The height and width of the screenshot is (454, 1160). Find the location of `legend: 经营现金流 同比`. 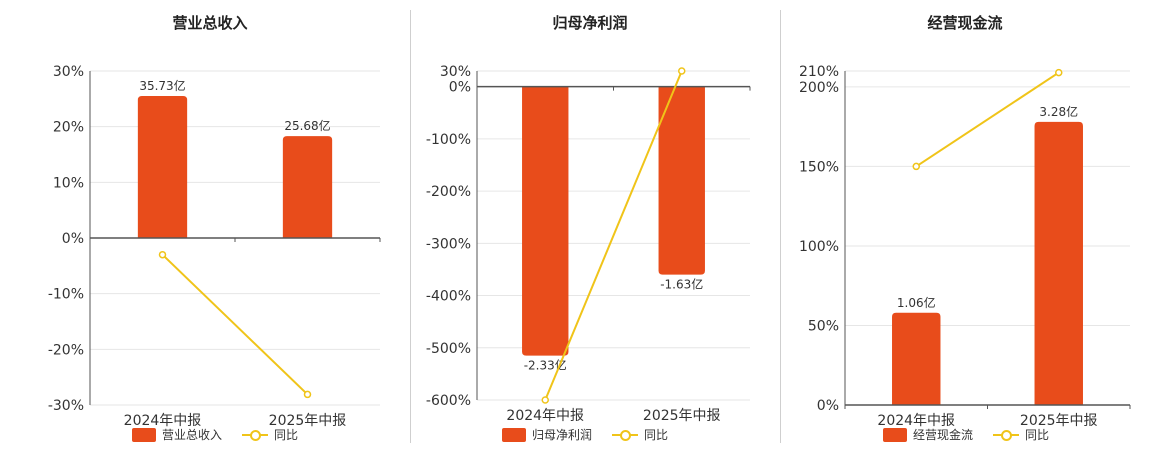

legend: 经营现金流 同比 is located at coordinates (966, 434).